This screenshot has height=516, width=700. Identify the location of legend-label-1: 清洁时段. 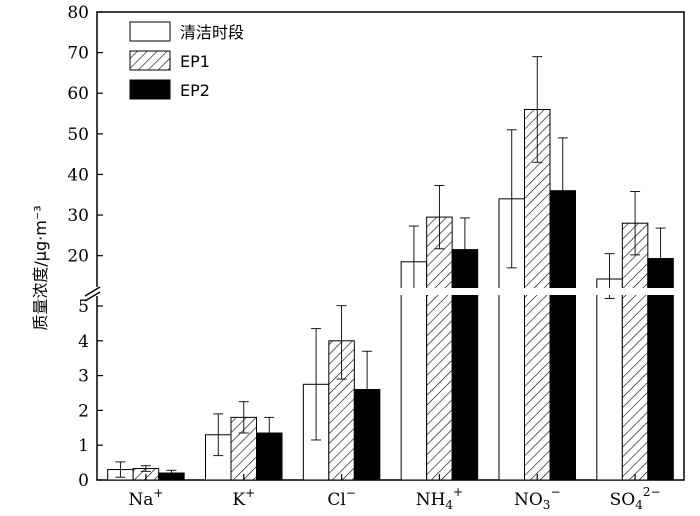
(212, 32).